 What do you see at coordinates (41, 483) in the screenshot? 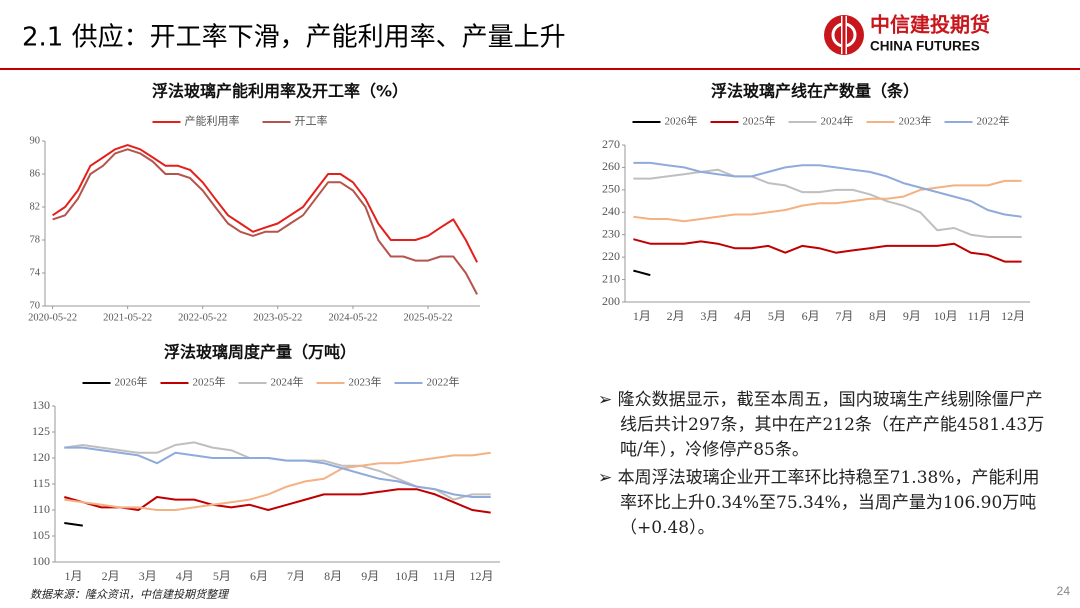
I see `y-tick-label: 115` at bounding box center [41, 483].